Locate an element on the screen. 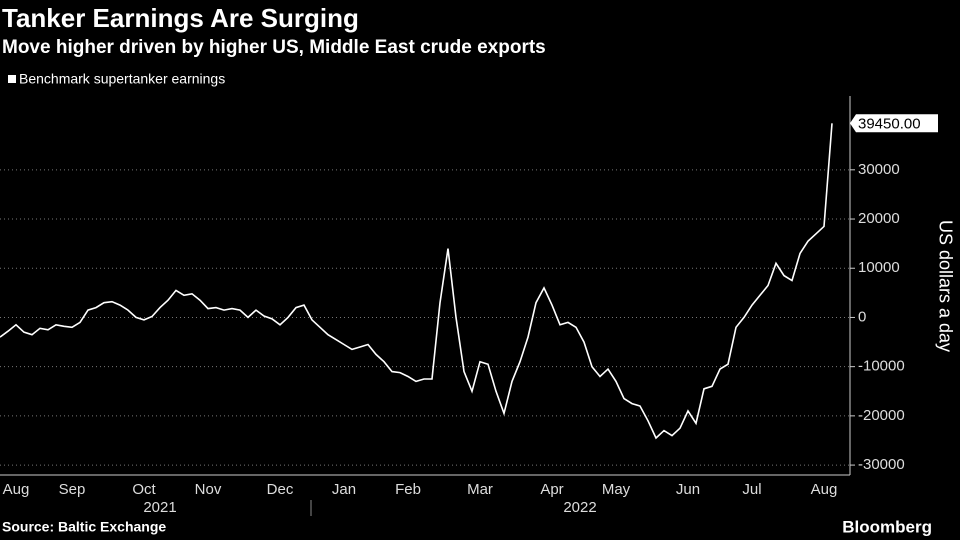  chart-title: Tanker Earnings Are Surging is located at coordinates (180, 18).